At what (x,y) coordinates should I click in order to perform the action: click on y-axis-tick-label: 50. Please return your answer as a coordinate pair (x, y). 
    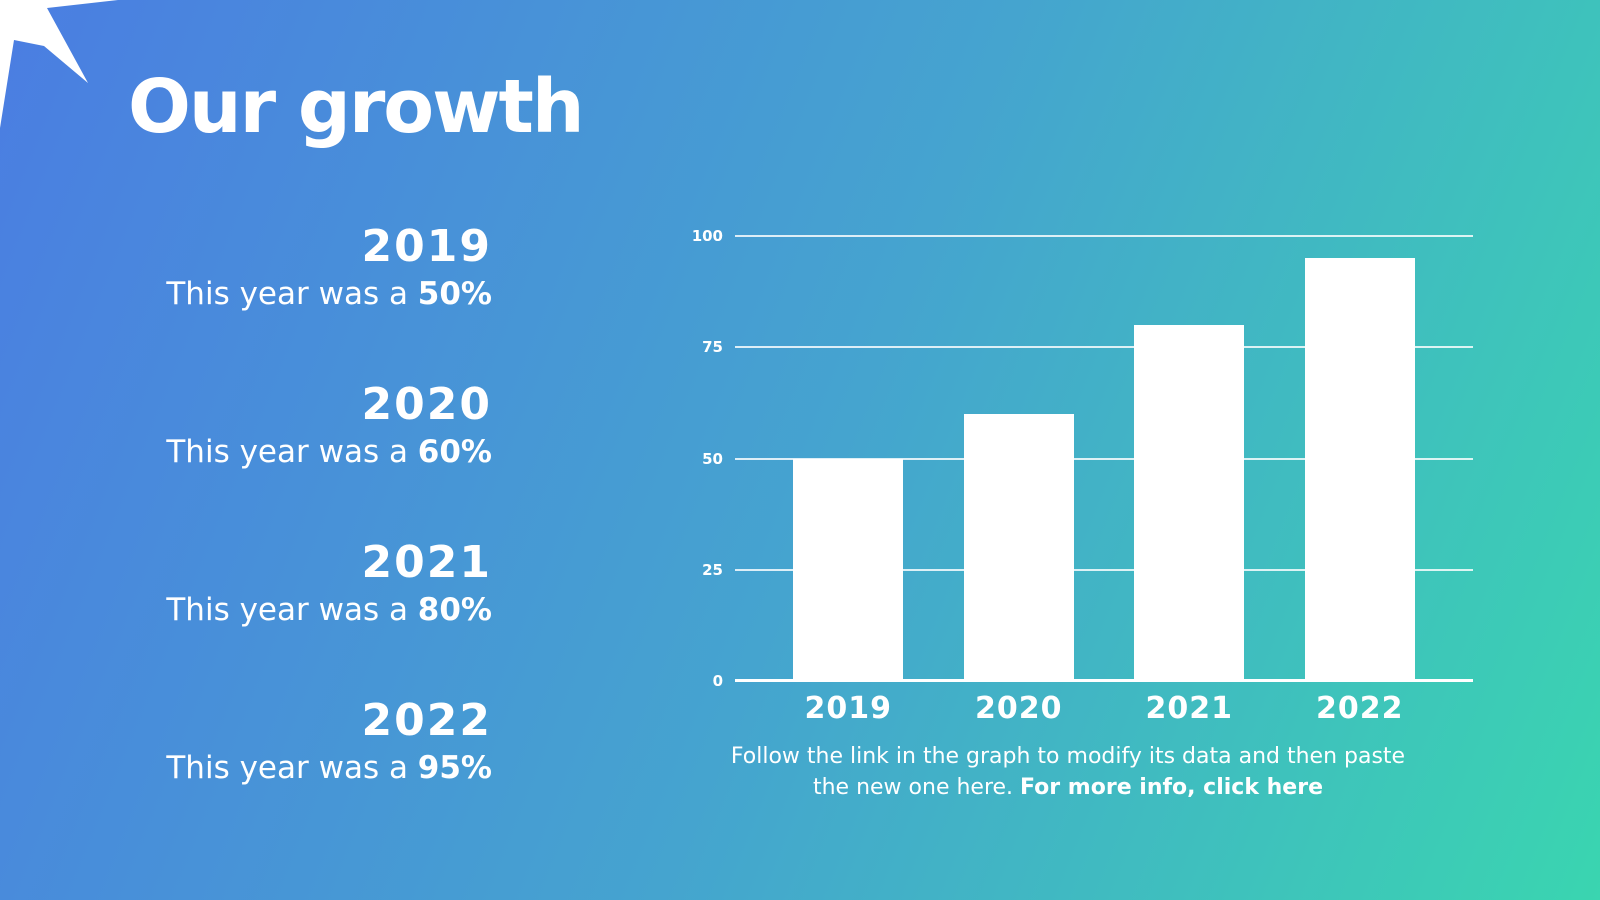
    Looking at the image, I should click on (712, 458).